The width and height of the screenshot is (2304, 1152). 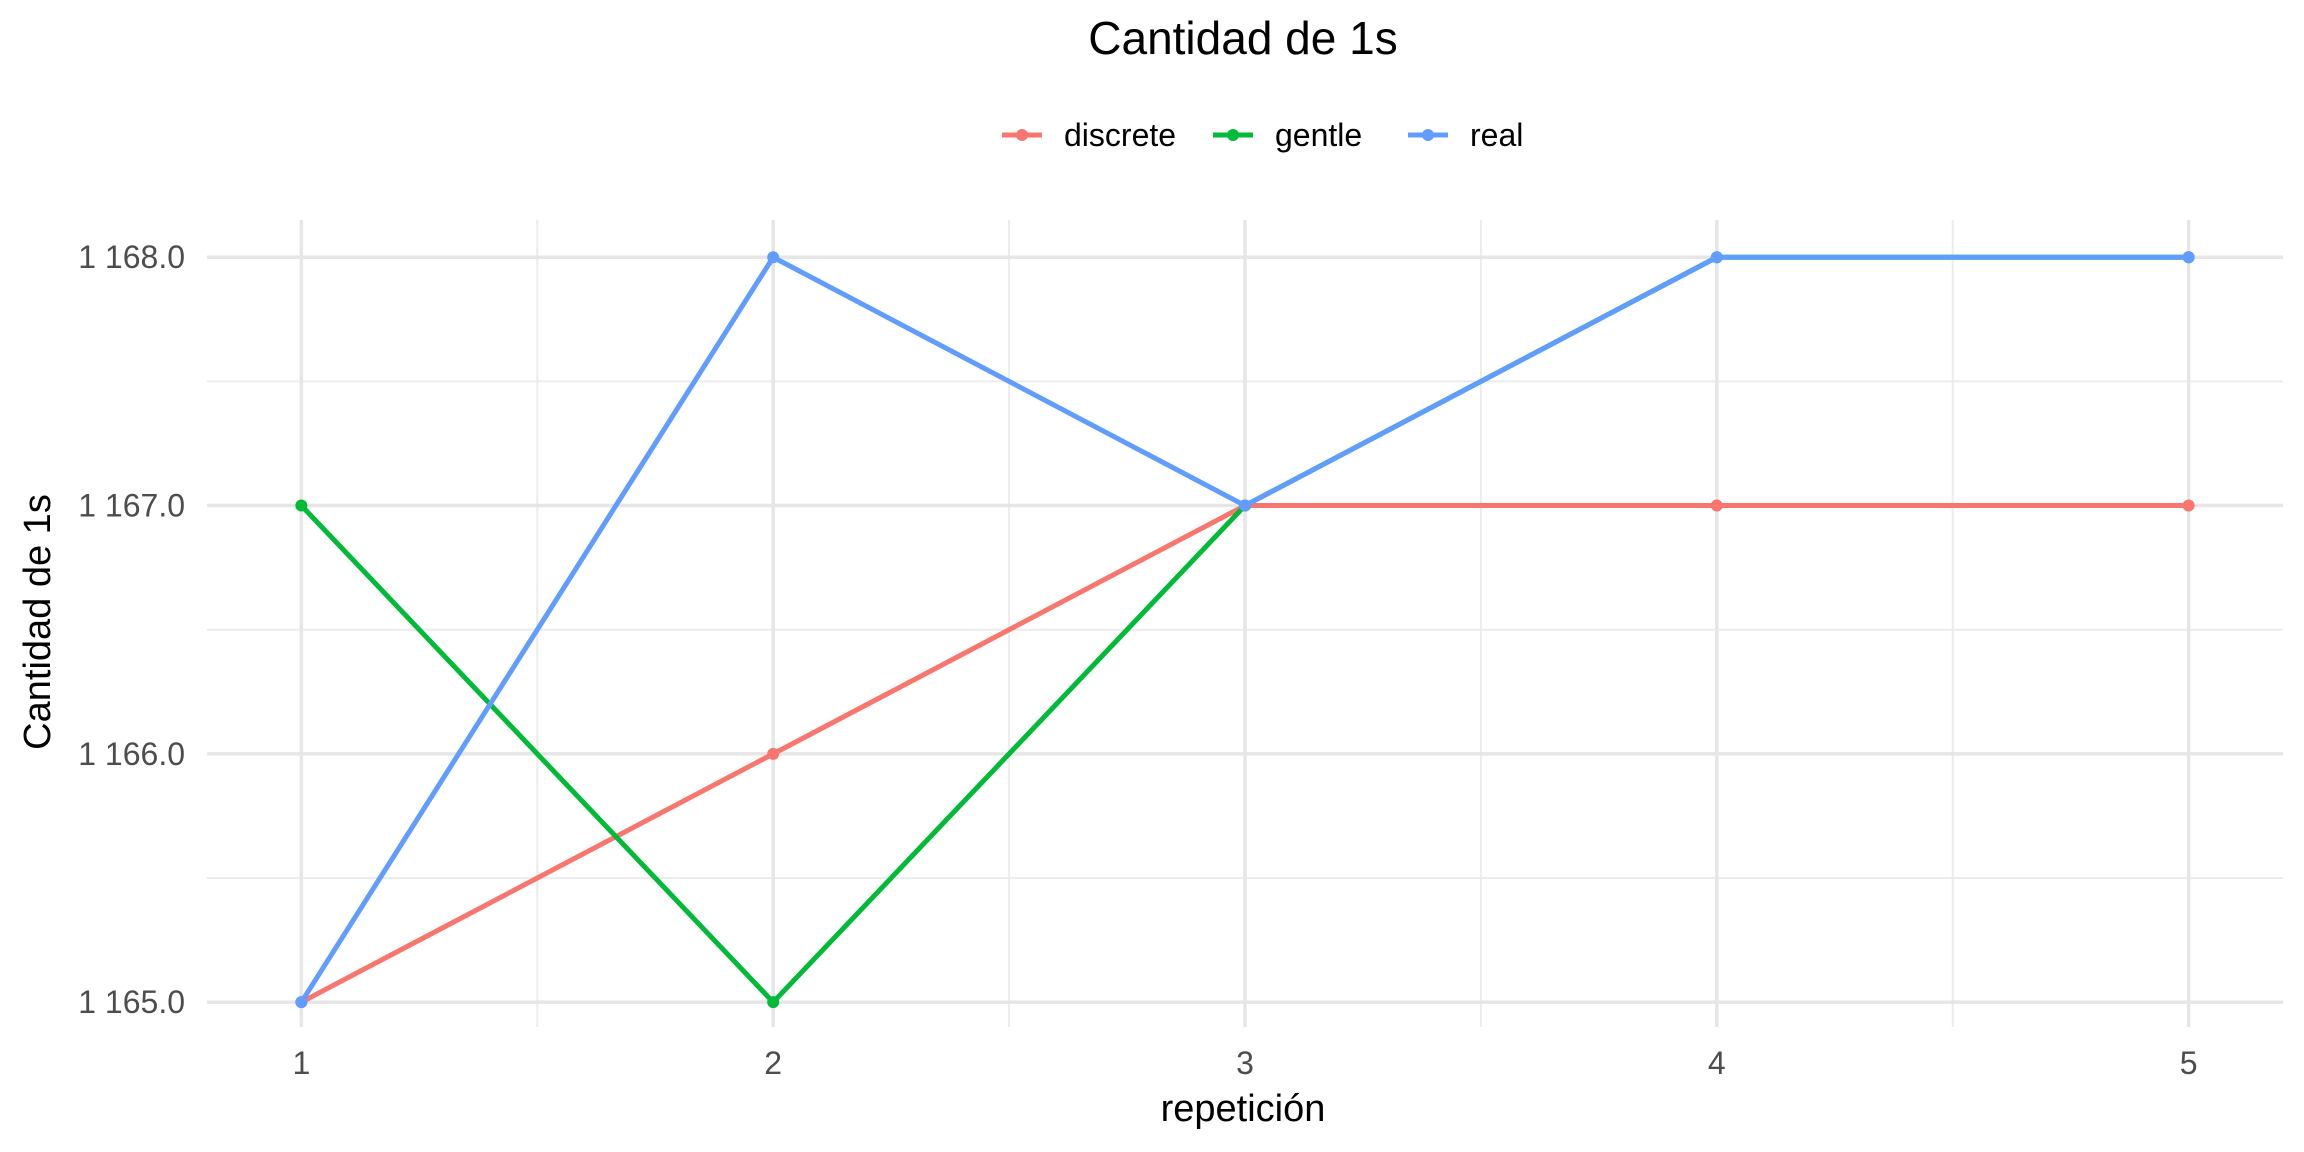 I want to click on legend-item-discrete: discrete, so click(x=1089, y=135).